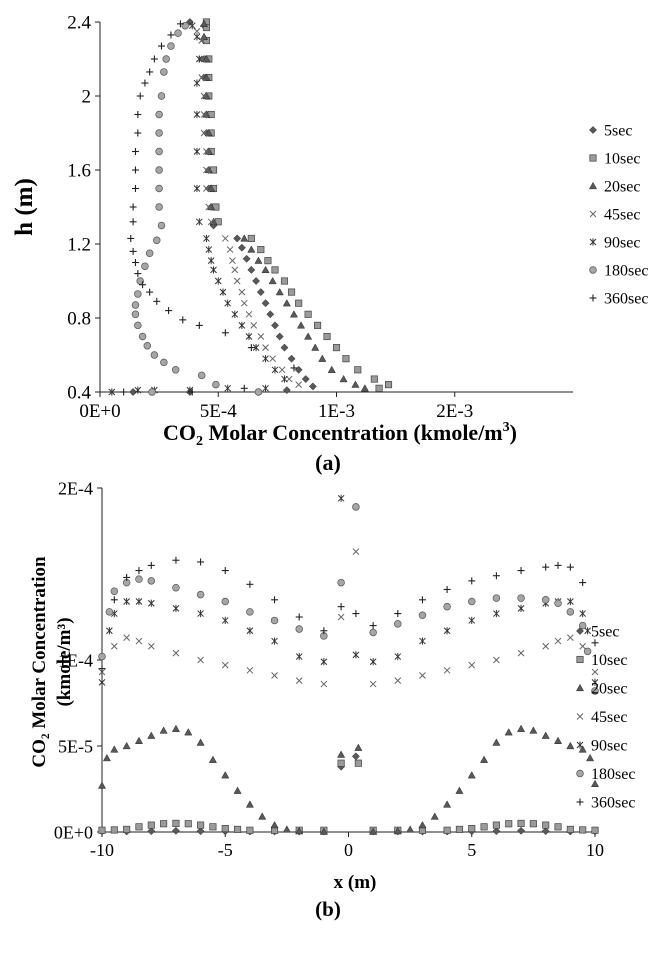 Image resolution: width=656 pixels, height=958 pixels. Describe the element at coordinates (626, 299) in the screenshot. I see `chart-a-legend-label: 360sec` at that location.